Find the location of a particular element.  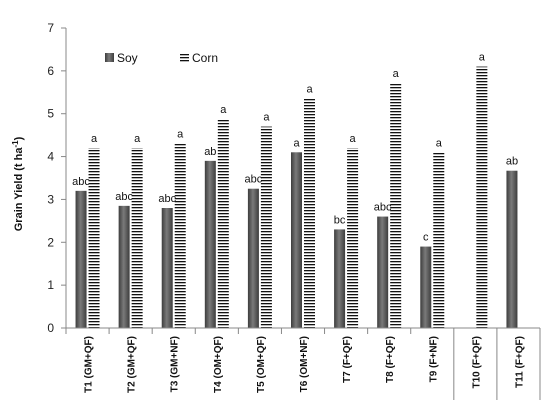

y-axis-ticks: 0 1 2 3 4 5 6 7 is located at coordinates (56, 178).